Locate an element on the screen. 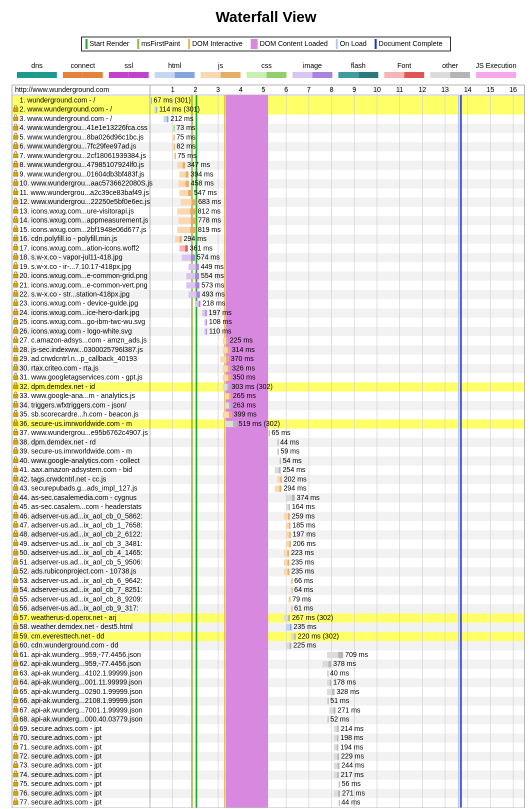 The width and height of the screenshot is (532, 809). request-label: 7. www.wundergrou...2cf18061939384.js is located at coordinates (83, 156).